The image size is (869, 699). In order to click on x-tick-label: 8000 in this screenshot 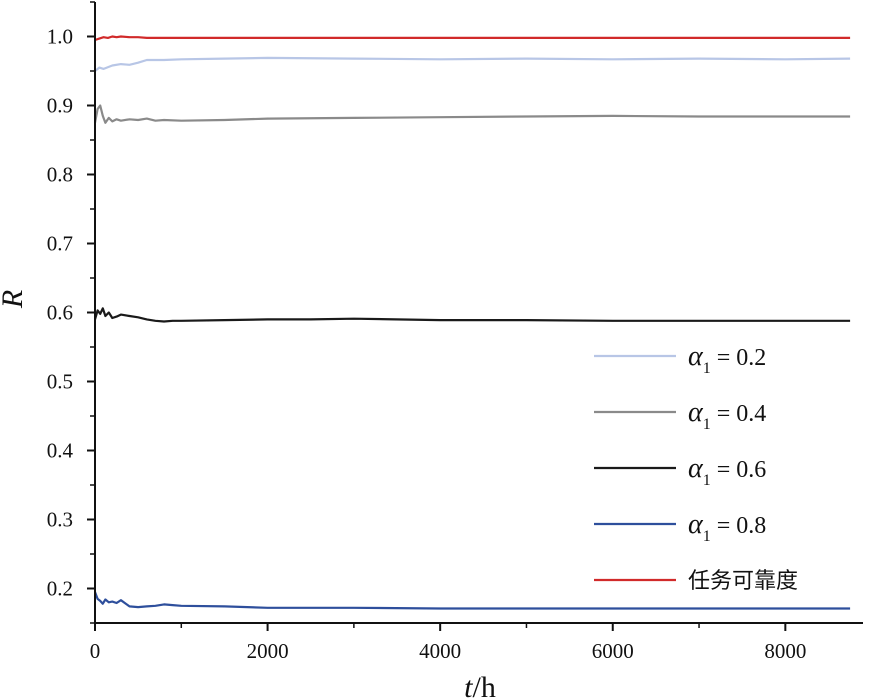, I will do `click(785, 651)`.